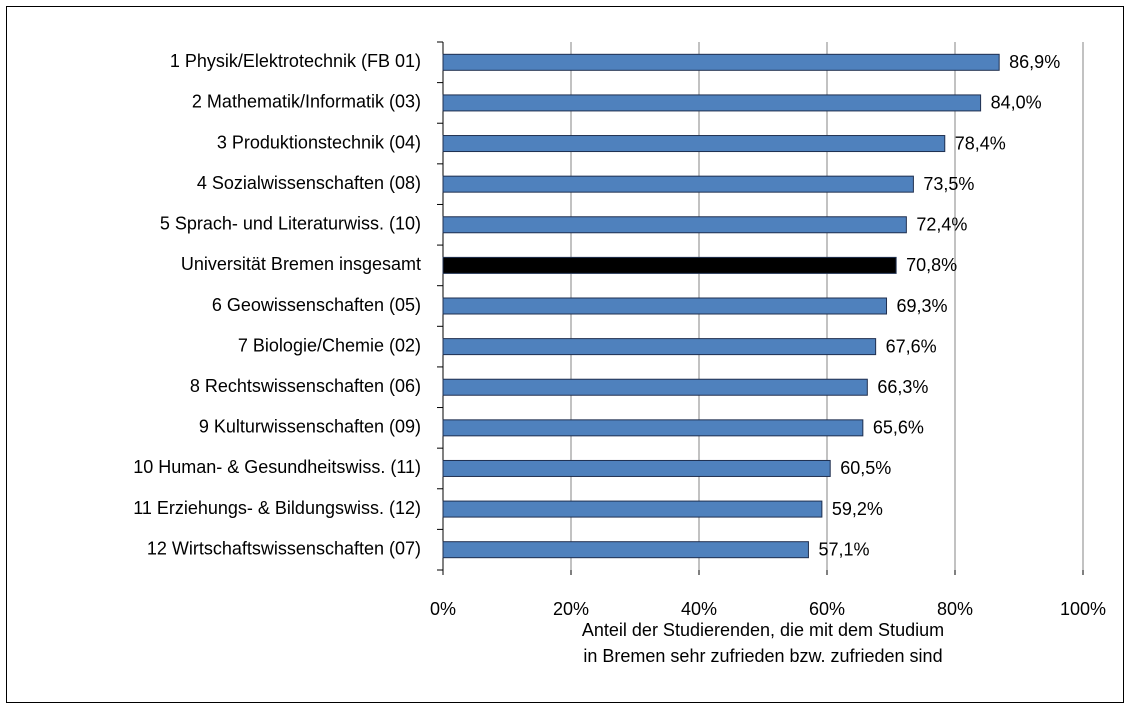  Describe the element at coordinates (319, 142) in the screenshot. I see `y-tick-label: 3 Produktionstechnik (04)` at that location.